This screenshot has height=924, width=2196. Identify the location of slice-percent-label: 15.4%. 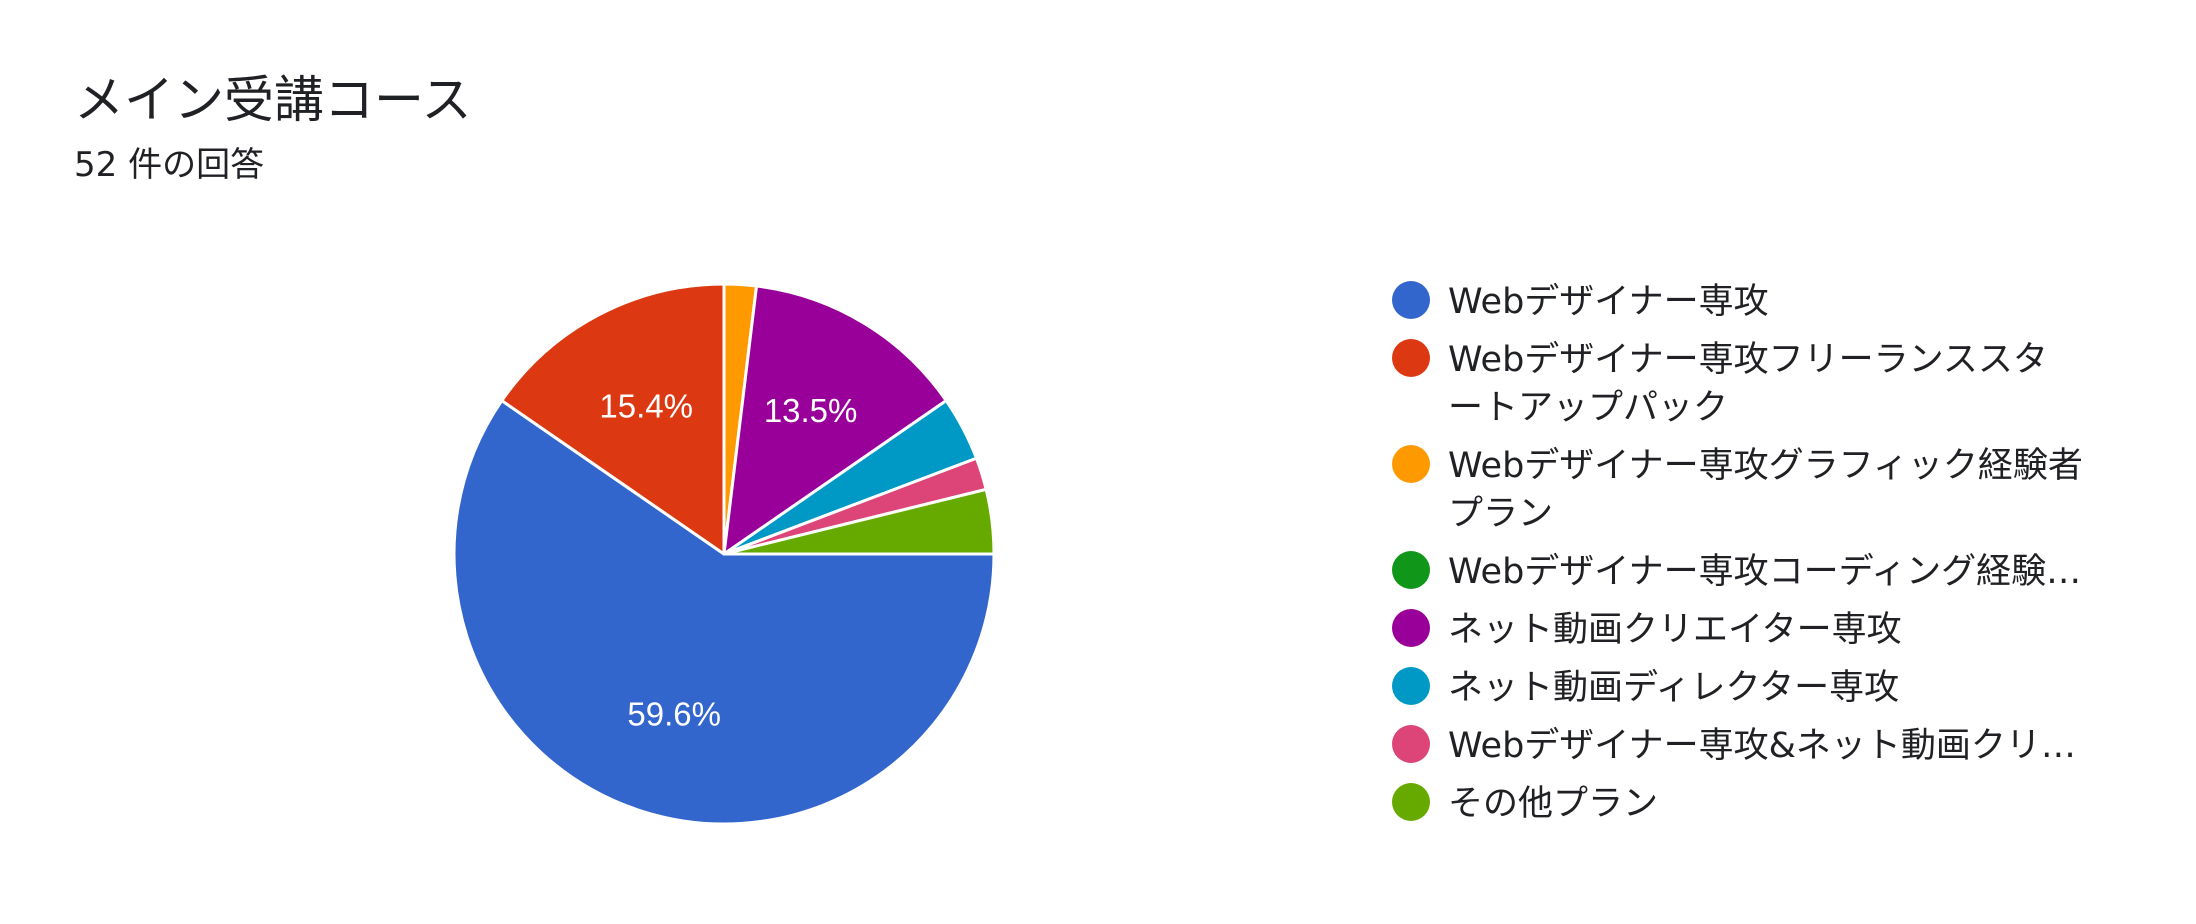
(646, 405).